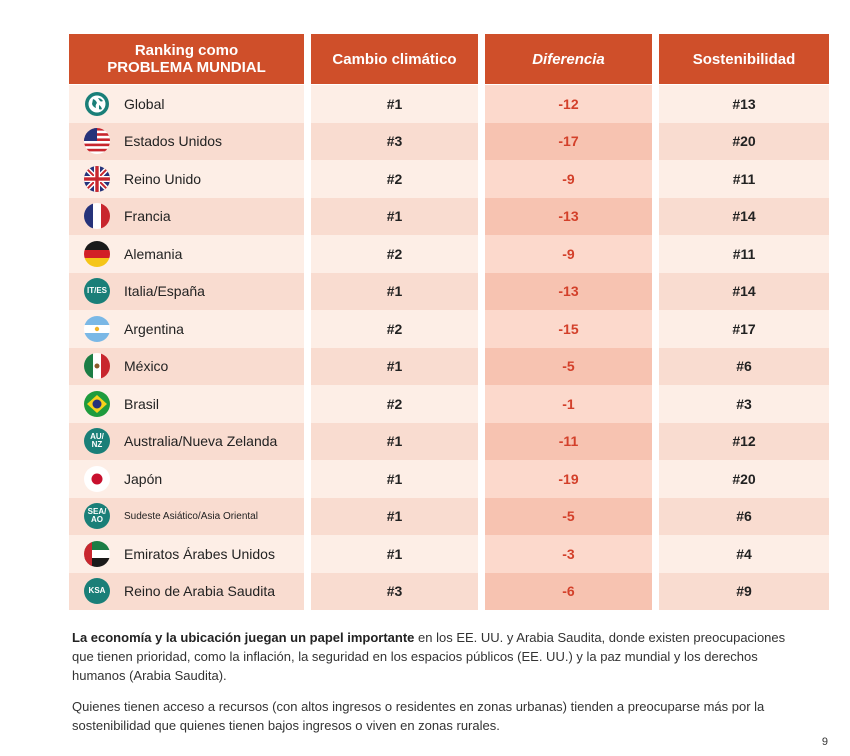 The width and height of the screenshot is (850, 756). I want to click on table-row: Japón #1 -19 #20, so click(449, 479).